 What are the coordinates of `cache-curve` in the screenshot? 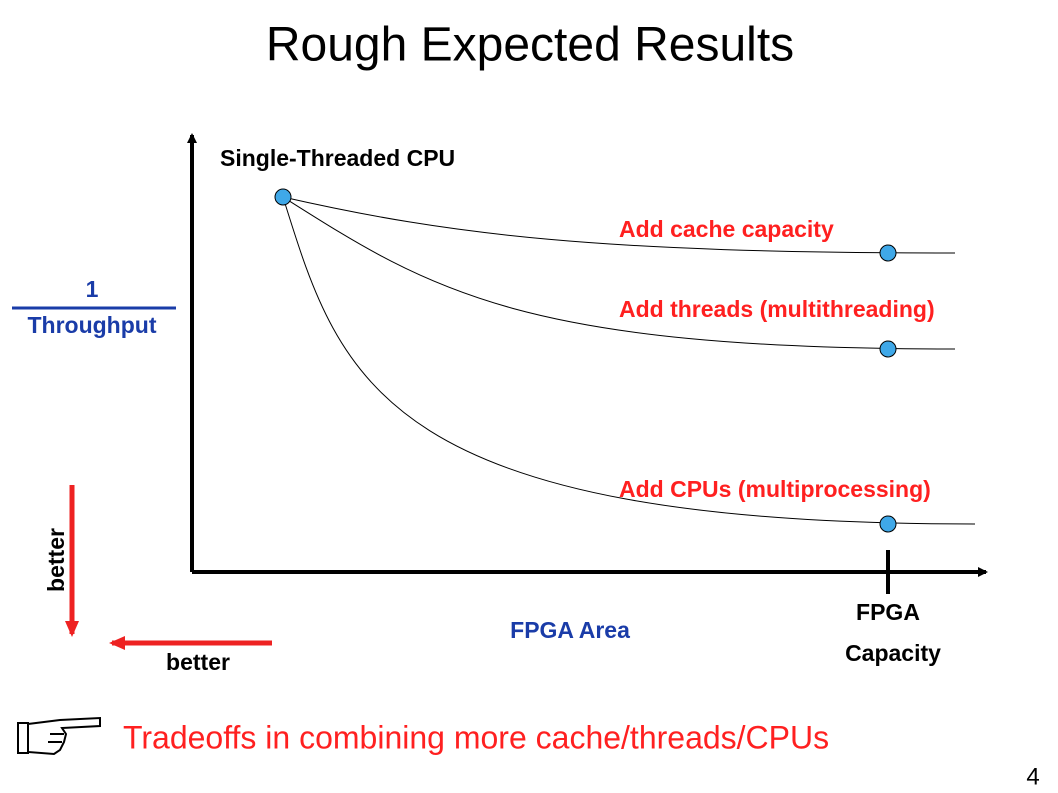 It's located at (619, 225).